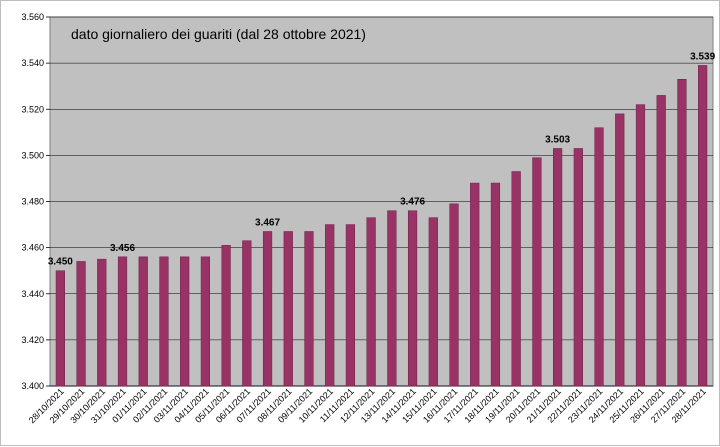 This screenshot has width=720, height=447. What do you see at coordinates (32, 248) in the screenshot?
I see `y-tick-label: 3.460` at bounding box center [32, 248].